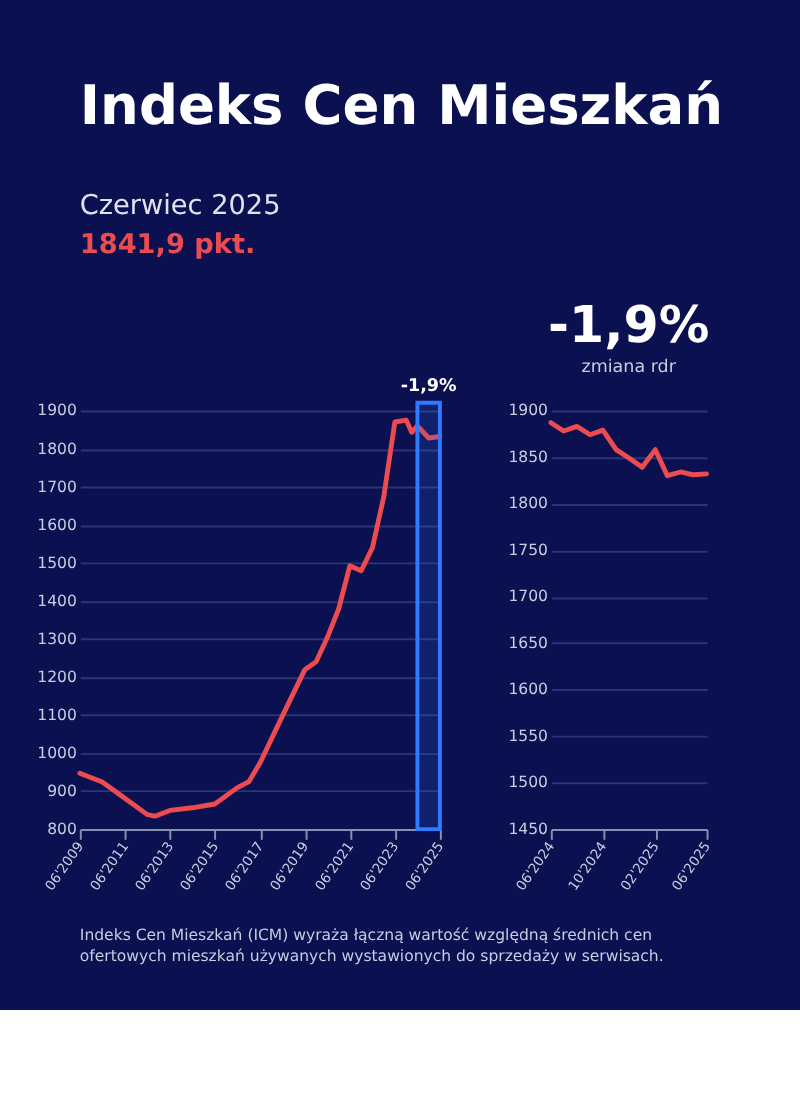  What do you see at coordinates (401, 107) in the screenshot?
I see `chart-title: Indeks Cen Mieszkań` at bounding box center [401, 107].